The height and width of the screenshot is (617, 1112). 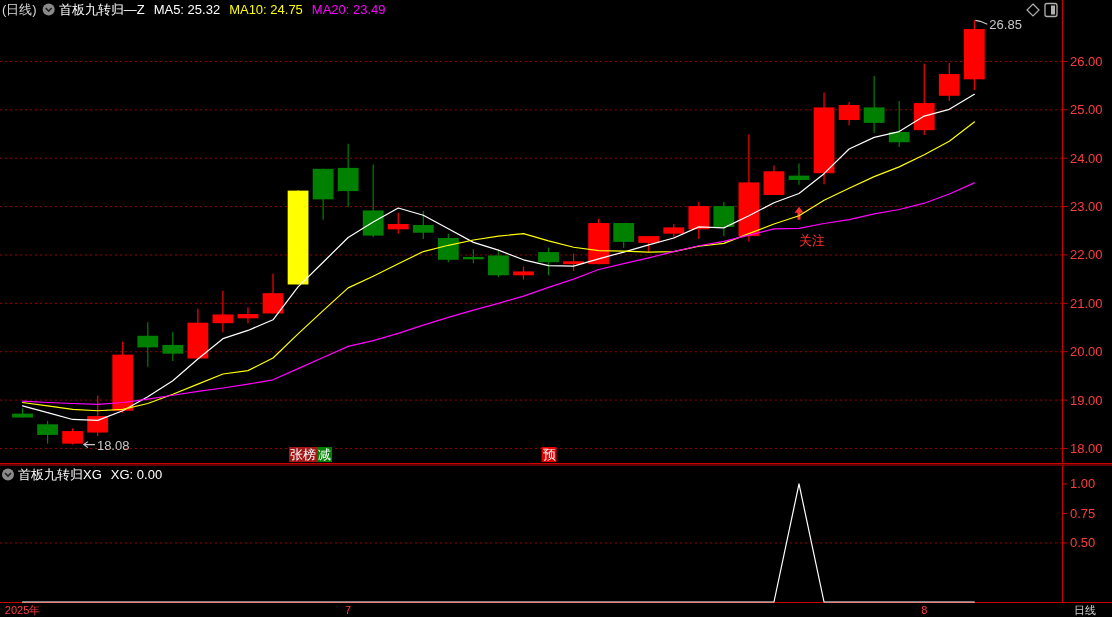 I want to click on x-tick-label: 7, so click(x=348, y=610).